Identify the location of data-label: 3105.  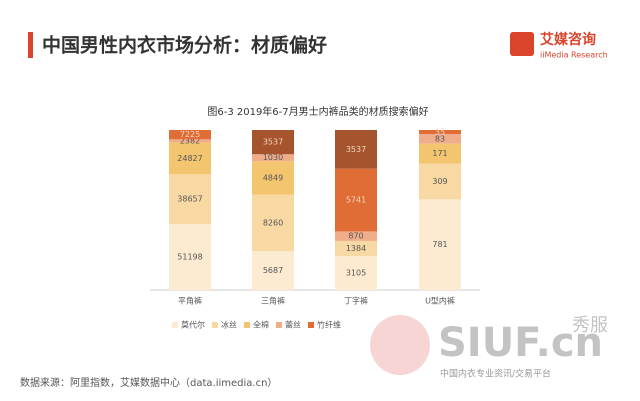
(356, 273).